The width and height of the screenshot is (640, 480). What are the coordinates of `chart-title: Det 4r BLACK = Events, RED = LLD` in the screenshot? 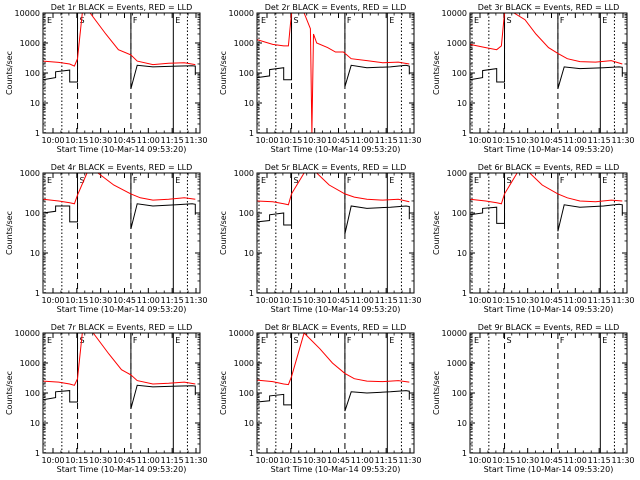 It's located at (122, 167).